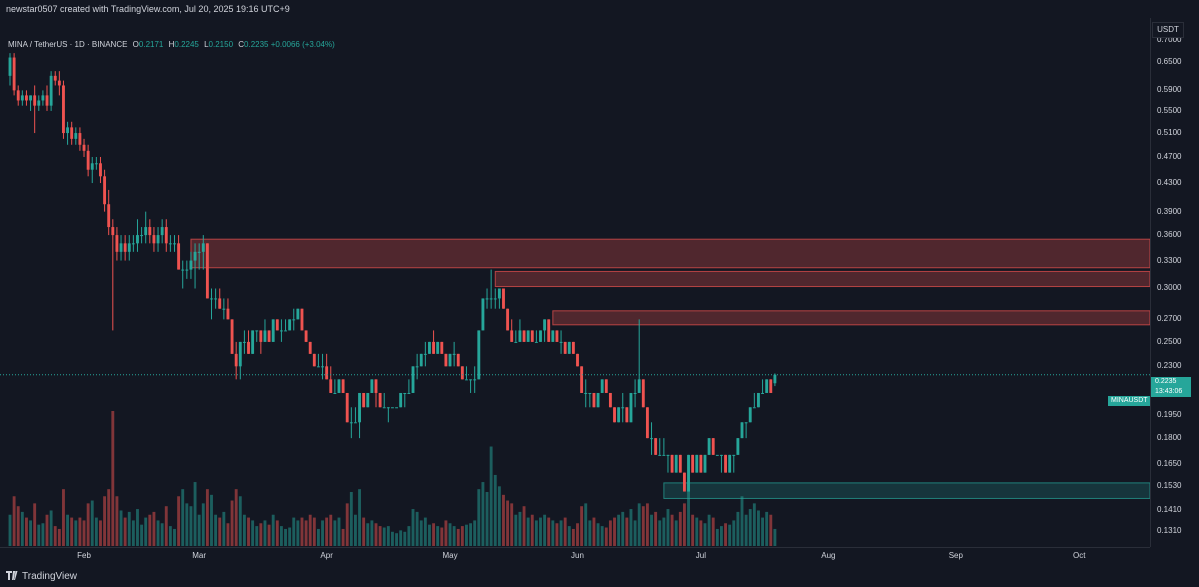 The height and width of the screenshot is (587, 1199). I want to click on tradingview-logo-icon, so click(12, 577).